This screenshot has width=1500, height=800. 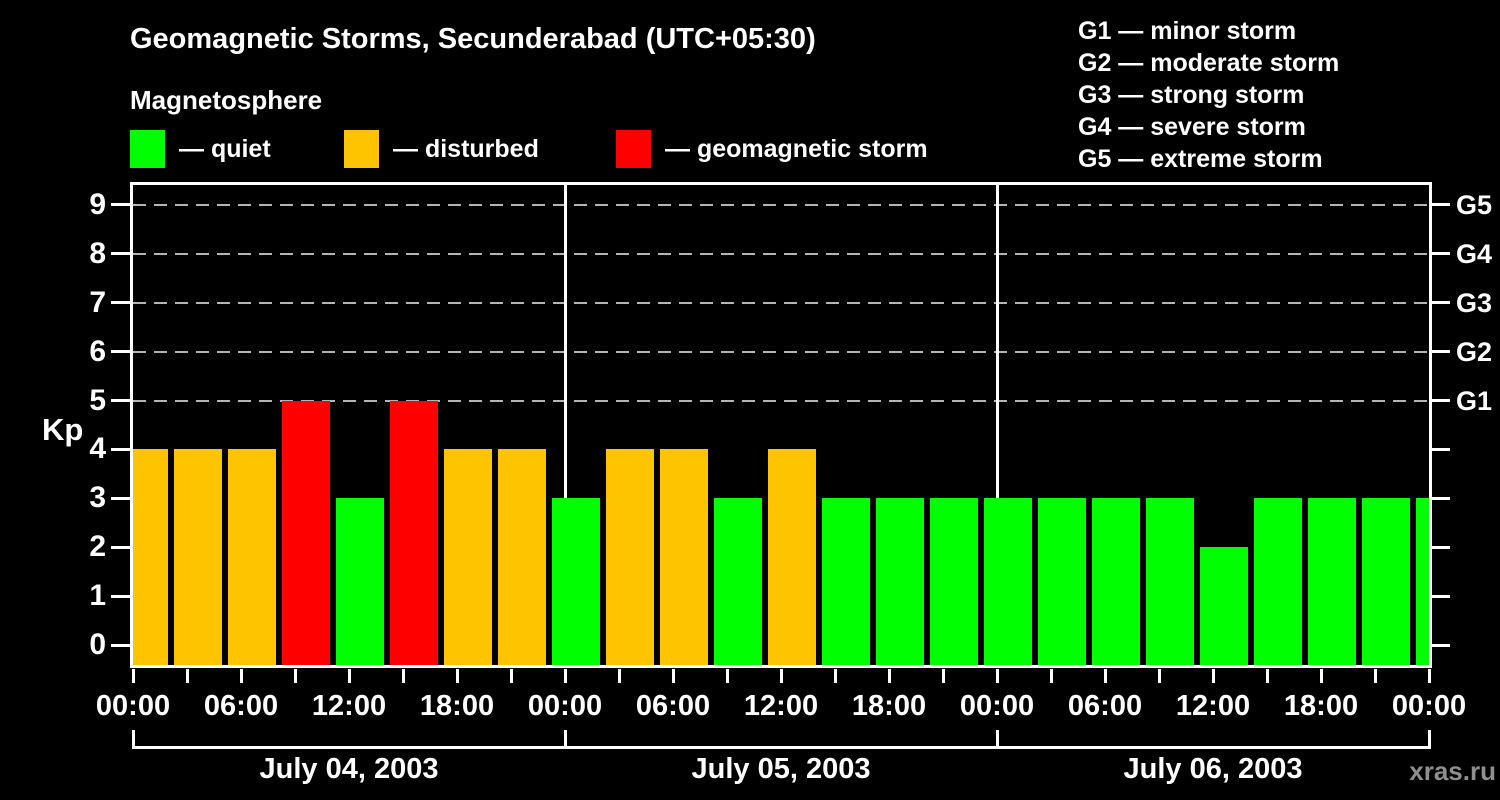 What do you see at coordinates (1213, 769) in the screenshot?
I see `date-label: July 06, 2003` at bounding box center [1213, 769].